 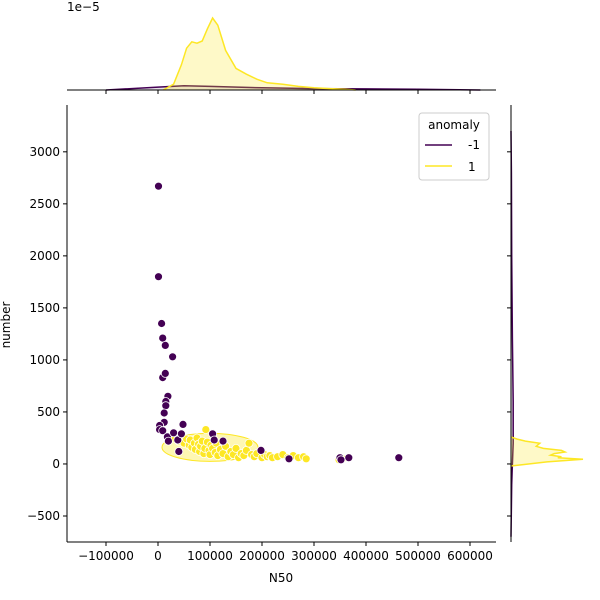 What do you see at coordinates (472, 167) in the screenshot?
I see `legend-label-1: 1` at bounding box center [472, 167].